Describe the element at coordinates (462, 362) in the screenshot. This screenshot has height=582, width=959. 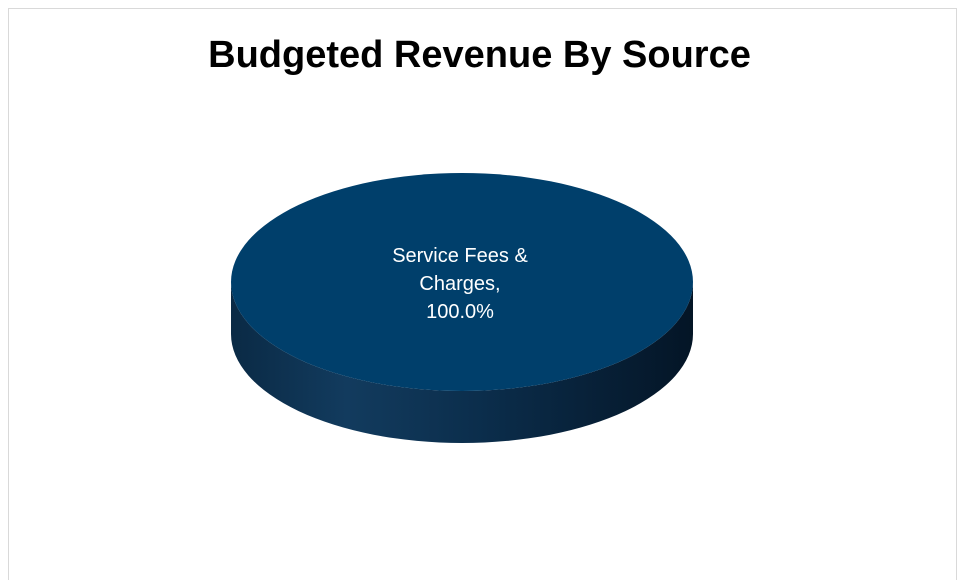
I see `pie-slice-side` at that location.